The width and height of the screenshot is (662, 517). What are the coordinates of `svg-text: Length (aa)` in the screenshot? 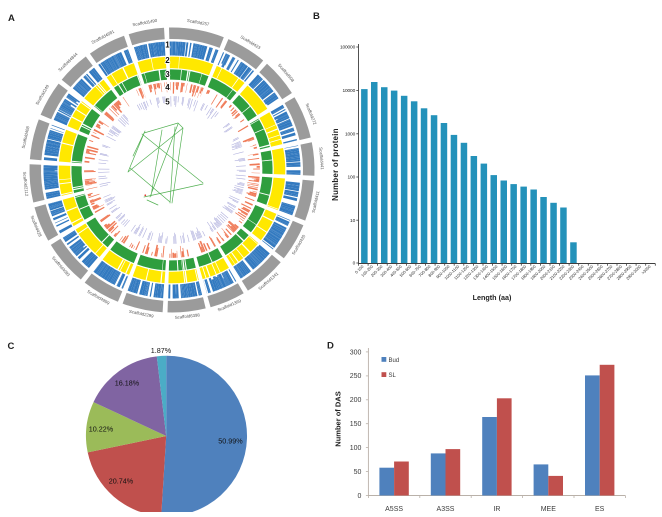 It's located at (492, 297).